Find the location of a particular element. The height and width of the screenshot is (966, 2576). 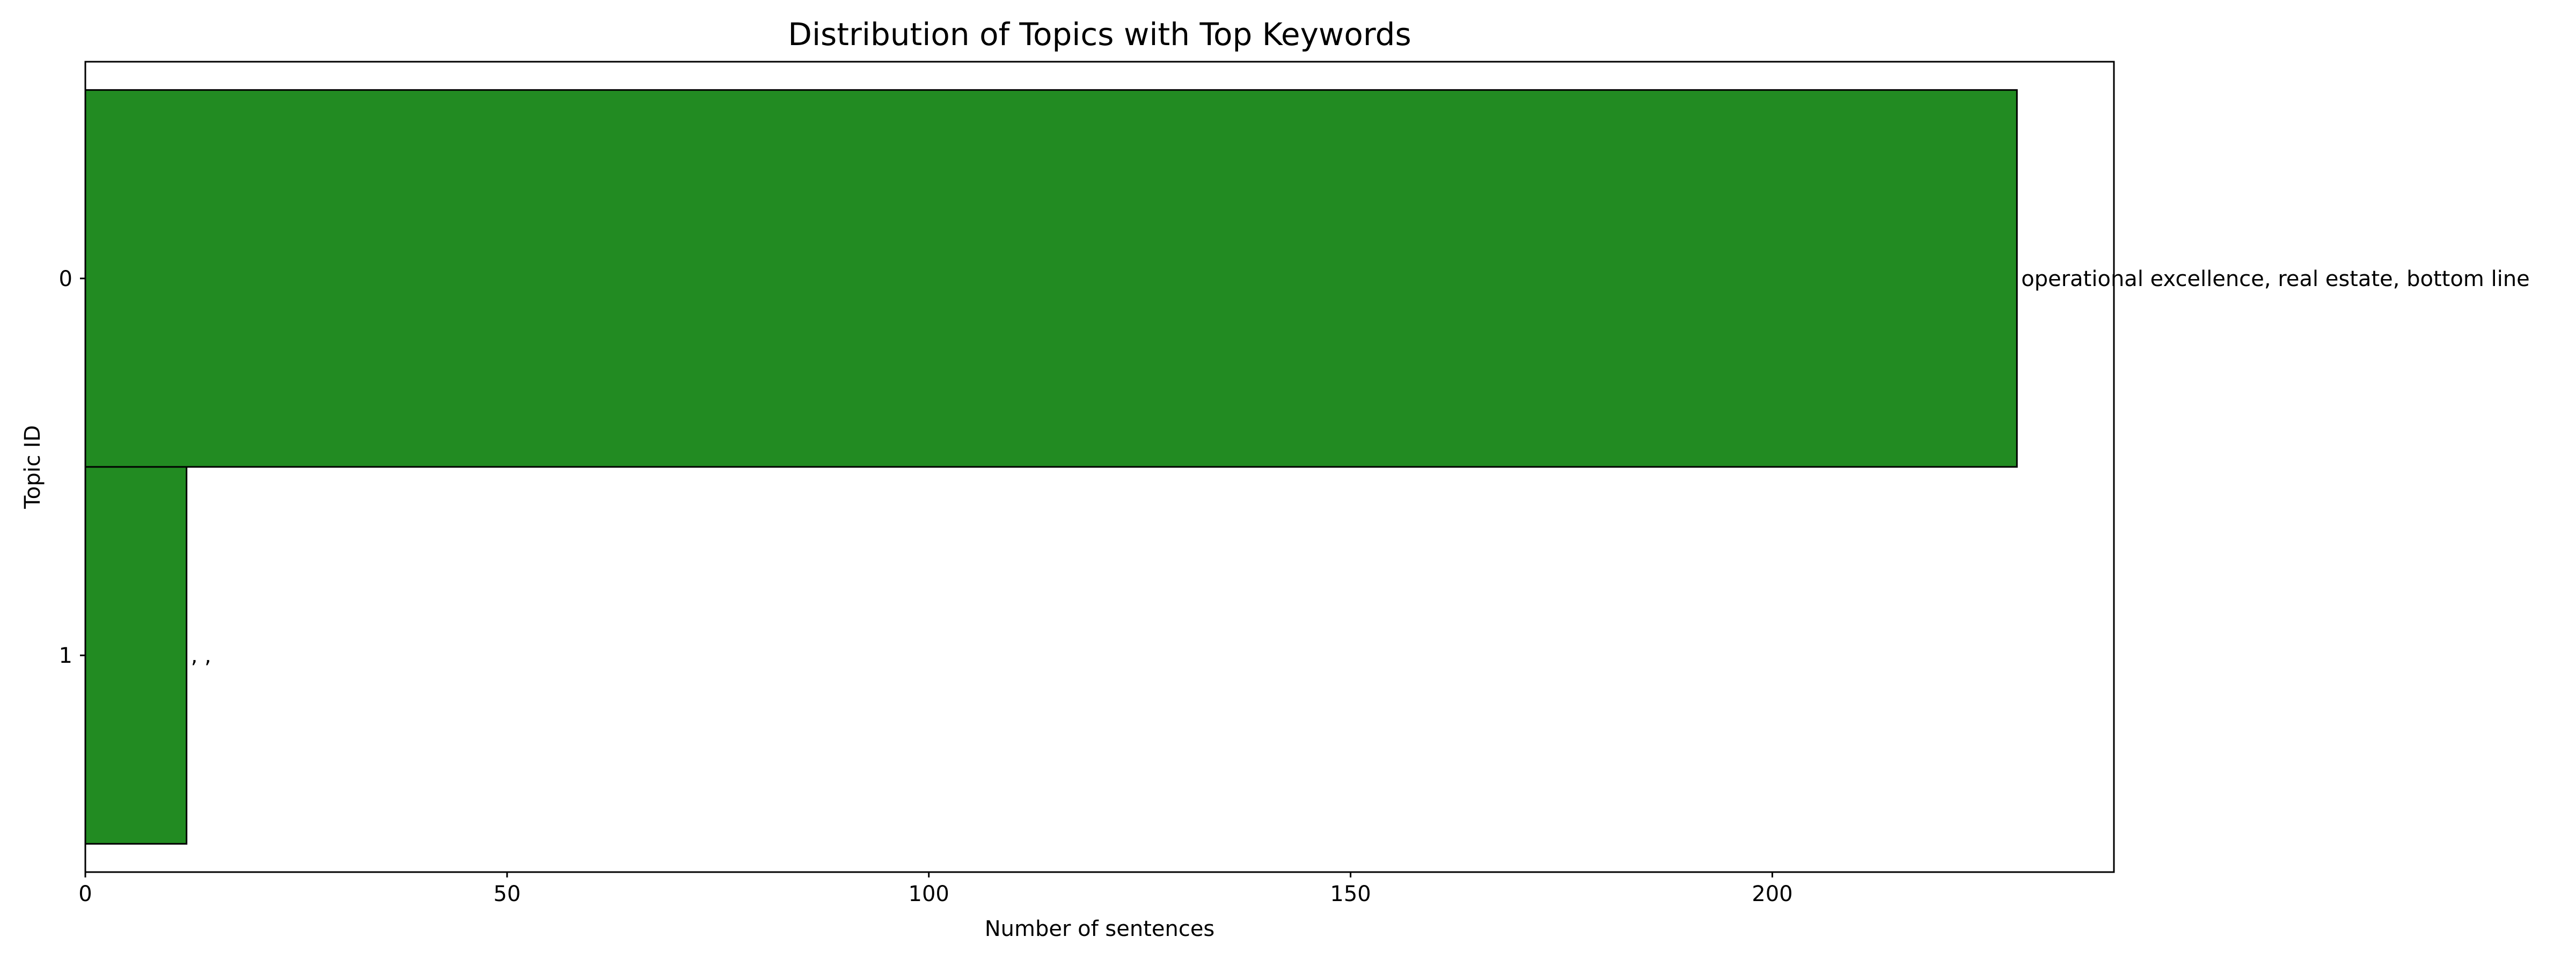

x-tick-label: 150 is located at coordinates (1350, 894).